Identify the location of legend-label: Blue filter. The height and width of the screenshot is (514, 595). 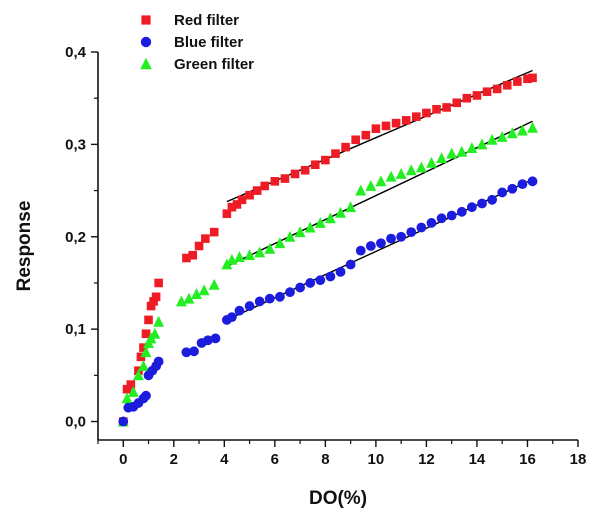
(208, 42).